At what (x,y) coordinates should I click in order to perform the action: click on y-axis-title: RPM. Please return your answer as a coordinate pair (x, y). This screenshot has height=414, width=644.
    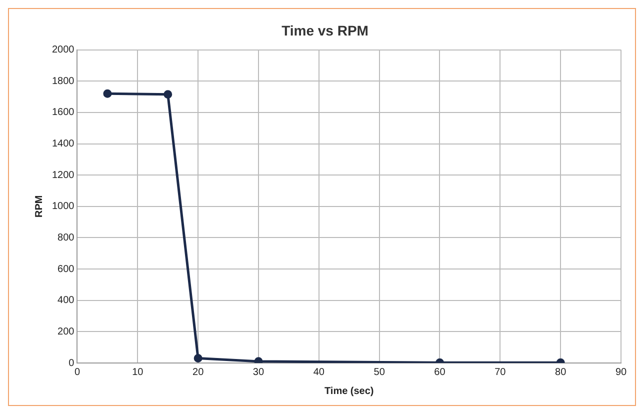
    Looking at the image, I should click on (39, 206).